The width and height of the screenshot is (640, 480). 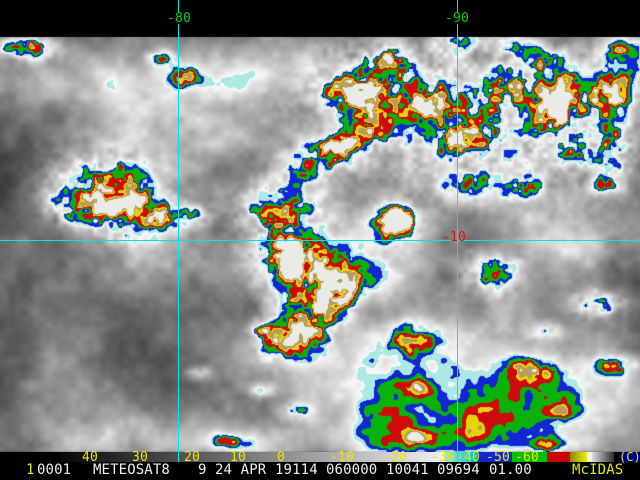 I want to click on colorbar-tick: -20, so click(x=395, y=457).